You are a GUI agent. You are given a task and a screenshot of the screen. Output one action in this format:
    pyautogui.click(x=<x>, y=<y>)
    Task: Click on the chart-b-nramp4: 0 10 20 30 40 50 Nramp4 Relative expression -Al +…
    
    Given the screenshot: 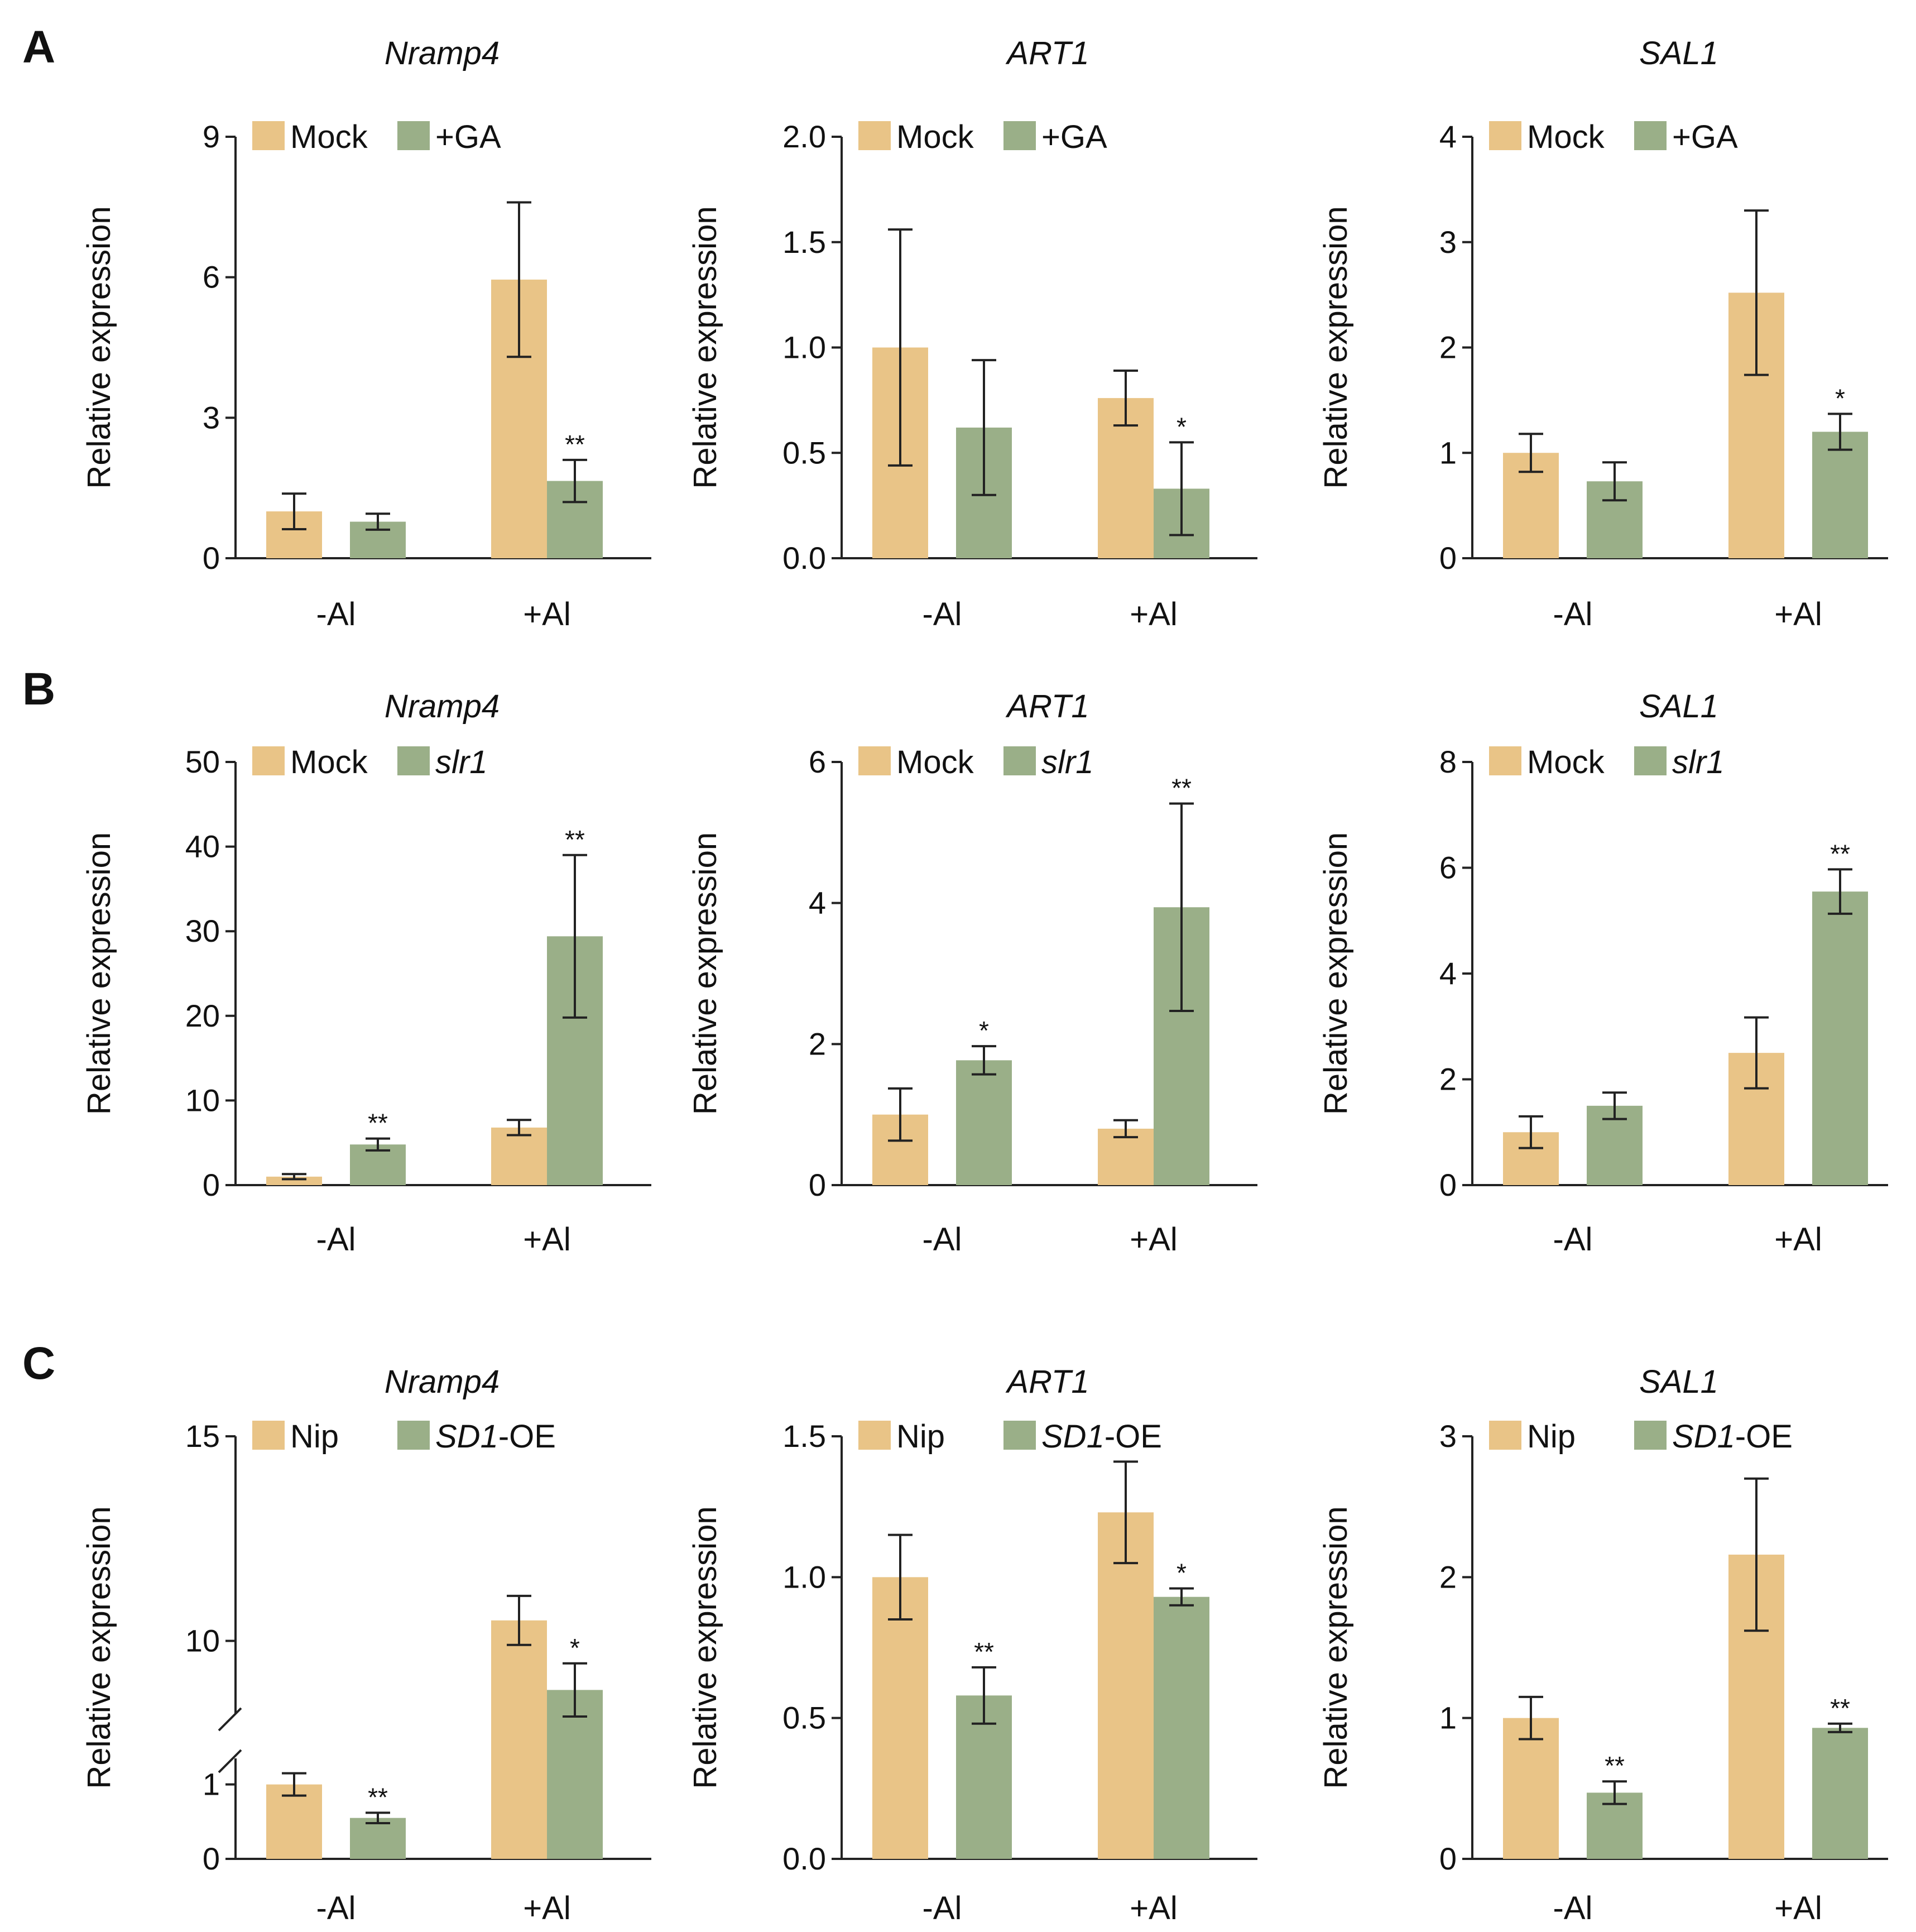 What is the action you would take?
    pyautogui.click(x=366, y=973)
    